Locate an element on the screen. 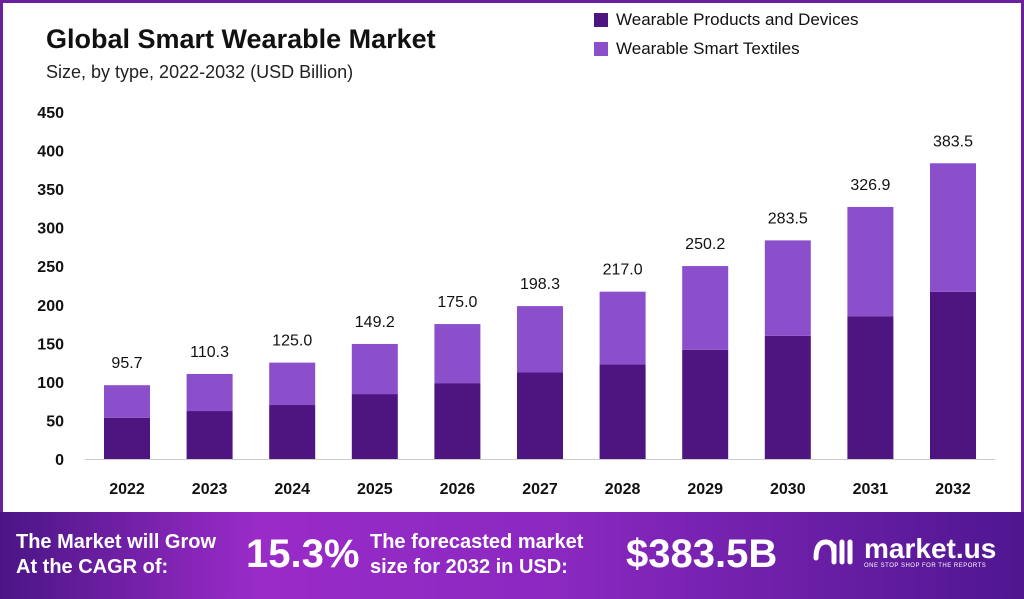 This screenshot has width=1024, height=599. cagr-label-1: The Market will Grow is located at coordinates (116, 542).